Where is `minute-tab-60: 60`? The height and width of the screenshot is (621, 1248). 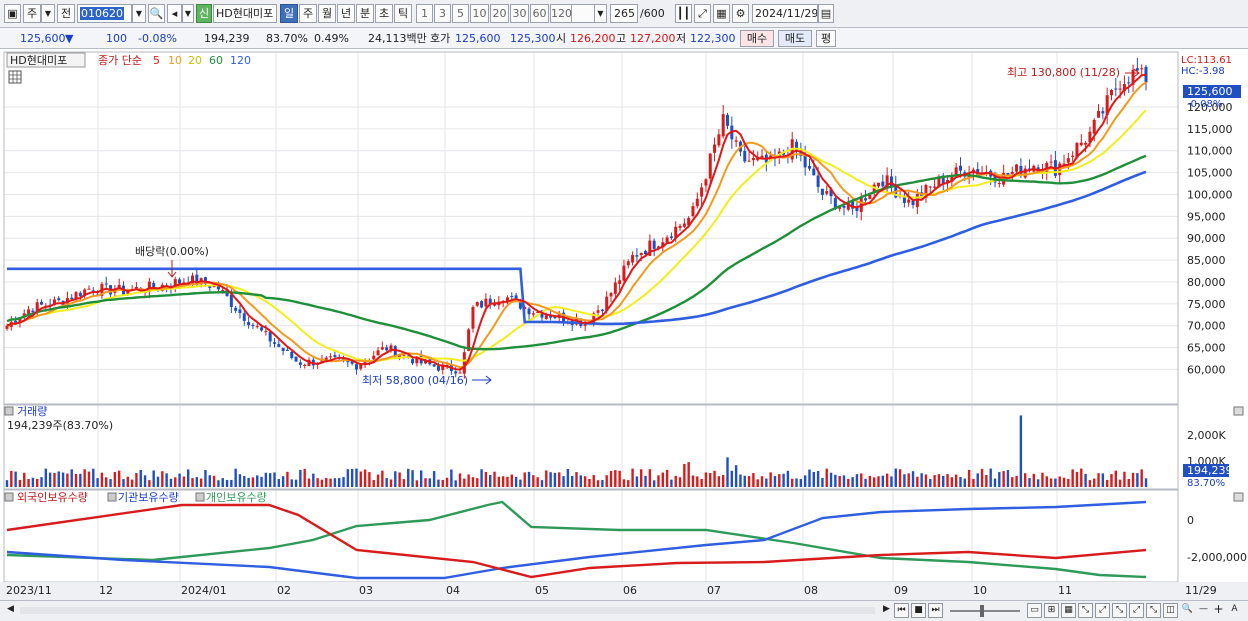
minute-tab-60: 60 is located at coordinates (539, 13).